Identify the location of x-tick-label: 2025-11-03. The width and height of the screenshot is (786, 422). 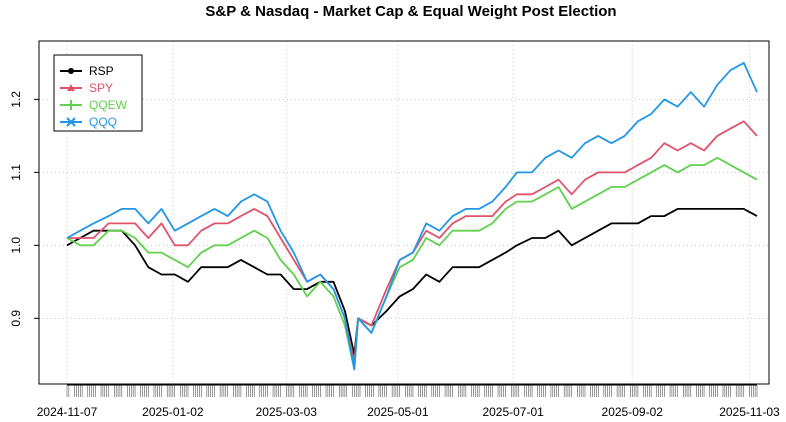
(749, 412).